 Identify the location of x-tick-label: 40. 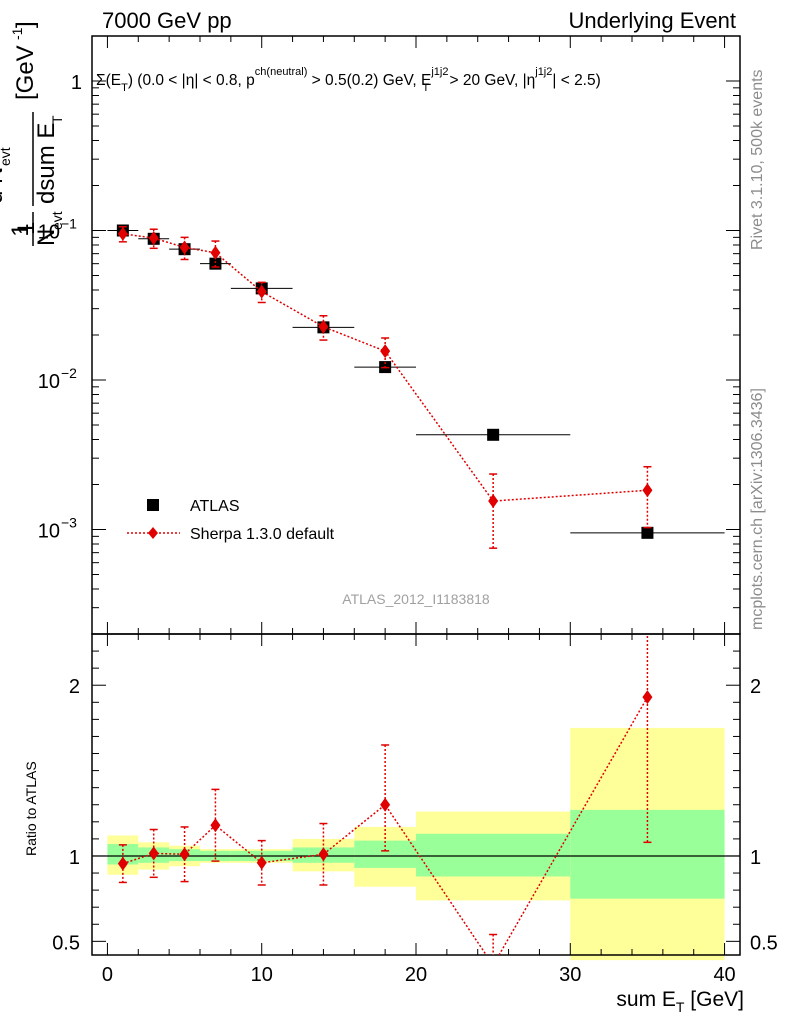
(724, 975).